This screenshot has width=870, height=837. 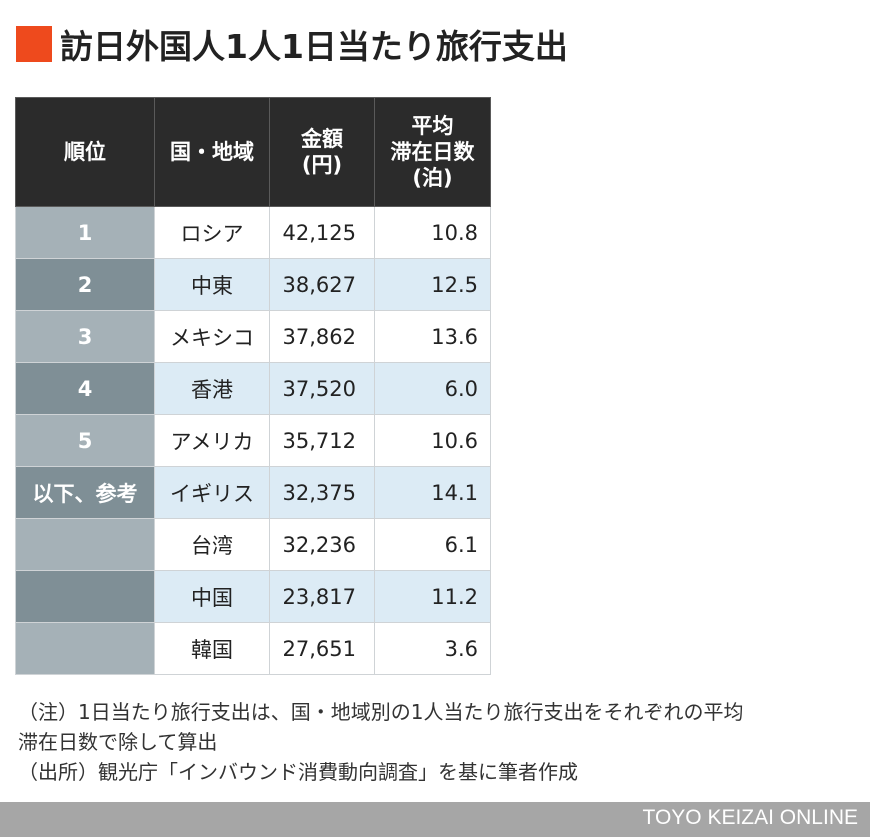 What do you see at coordinates (85, 388) in the screenshot?
I see `rank-cell: 4` at bounding box center [85, 388].